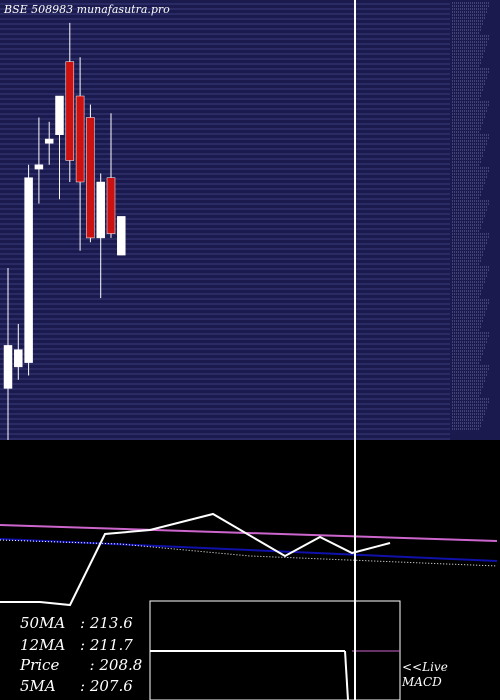 This screenshot has height=700, width=500. I want to click on ma50-label: 50MA, so click(43, 623).